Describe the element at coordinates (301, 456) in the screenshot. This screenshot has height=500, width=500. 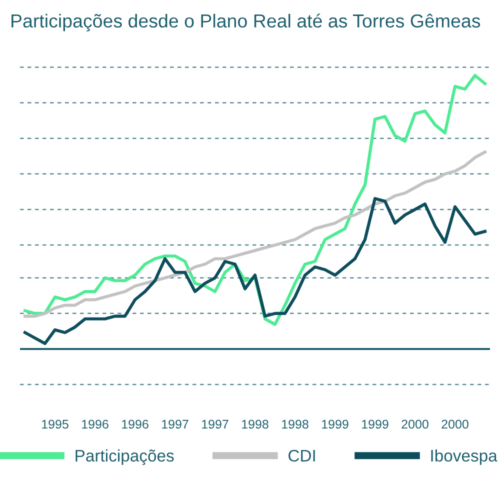
I see `legend-label: CDI` at that location.